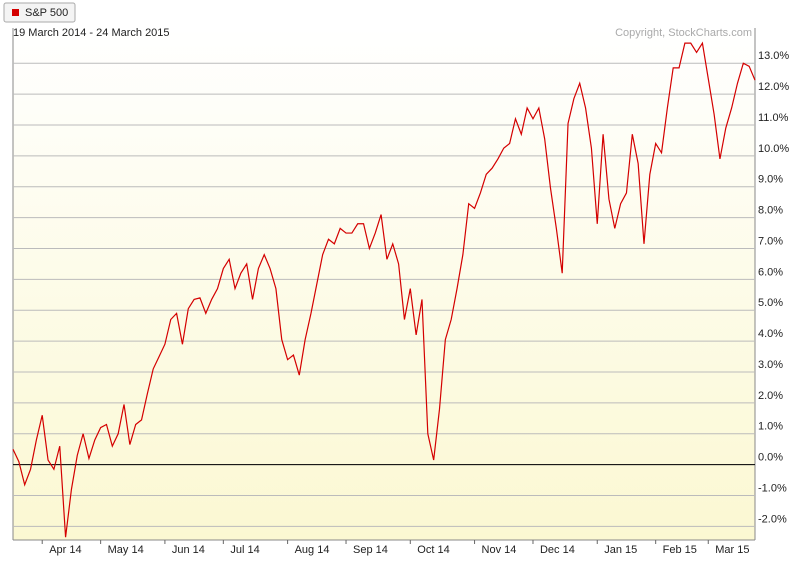 The image size is (802, 568). Describe the element at coordinates (557, 550) in the screenshot. I see `x-tick-label: Dec 14` at that location.